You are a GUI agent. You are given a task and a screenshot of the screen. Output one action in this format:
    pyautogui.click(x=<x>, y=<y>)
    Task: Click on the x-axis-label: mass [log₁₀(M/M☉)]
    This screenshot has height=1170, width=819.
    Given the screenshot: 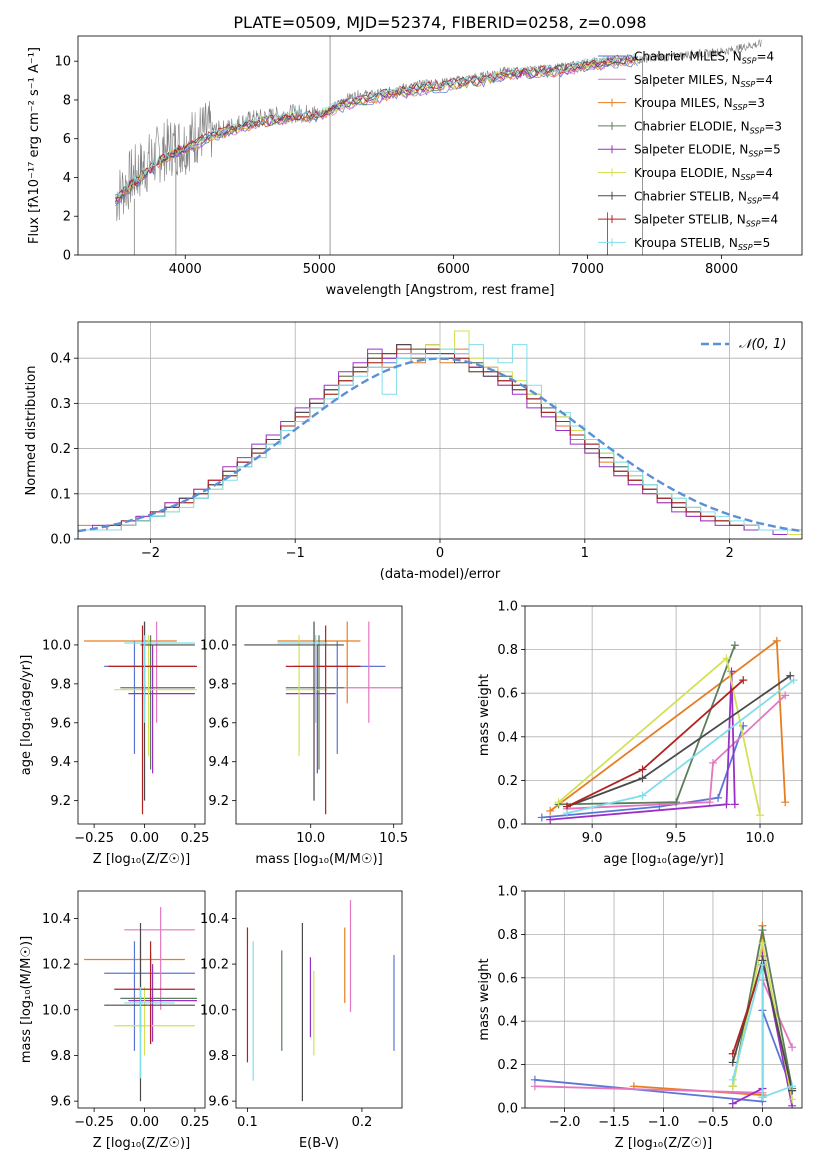 What is the action you would take?
    pyautogui.click(x=318, y=859)
    